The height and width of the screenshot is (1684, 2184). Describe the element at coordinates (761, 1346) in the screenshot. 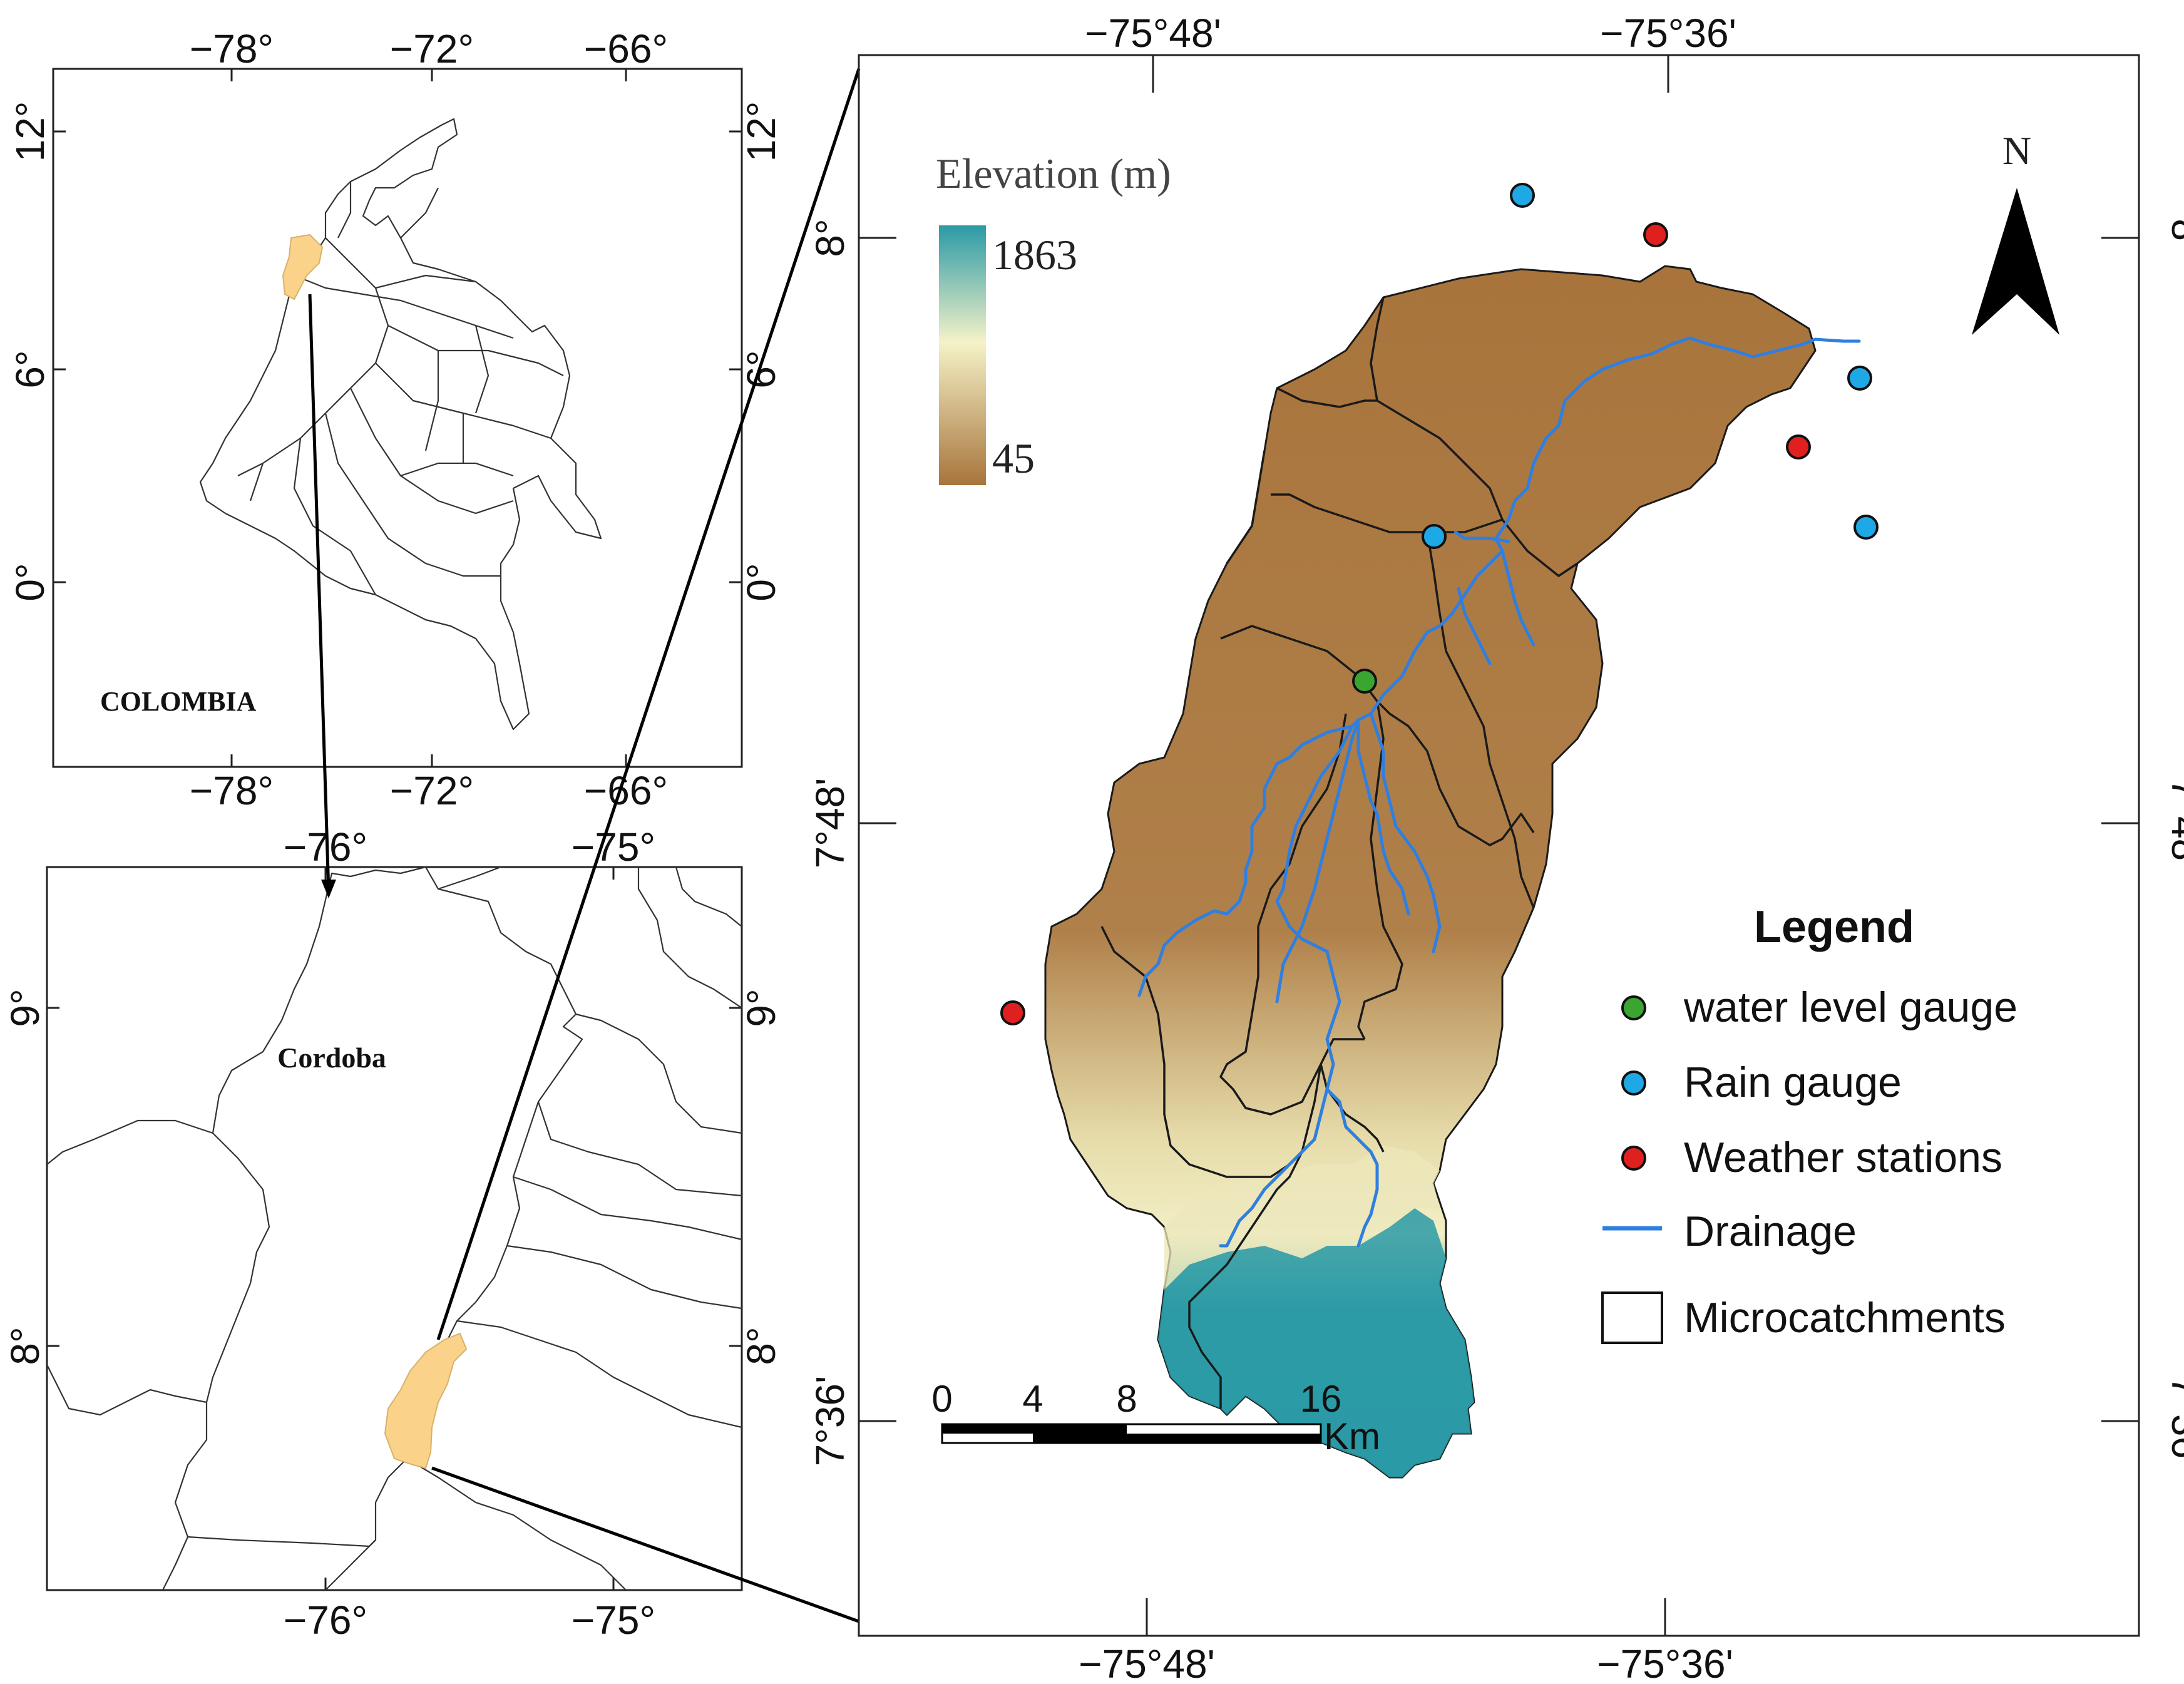

I see `department-right-tick-2: 8°` at that location.